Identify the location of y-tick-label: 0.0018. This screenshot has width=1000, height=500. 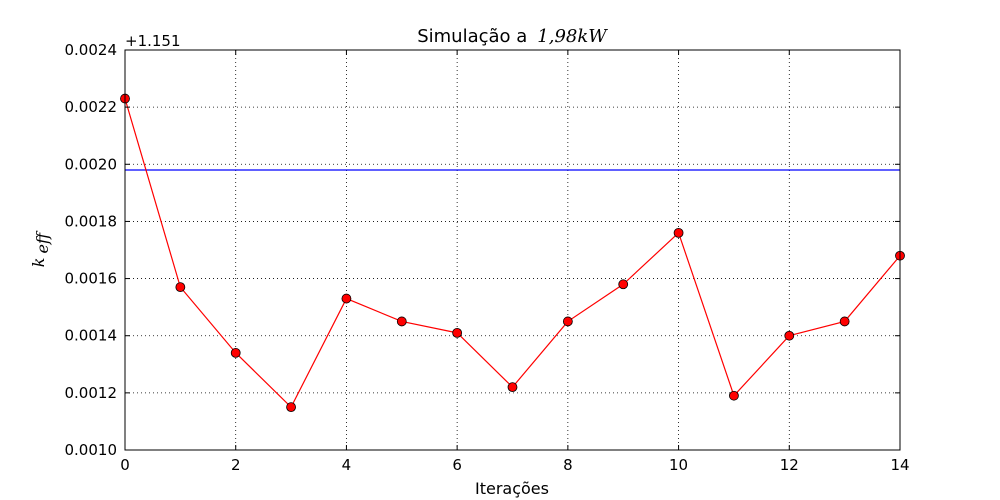
(91, 221).